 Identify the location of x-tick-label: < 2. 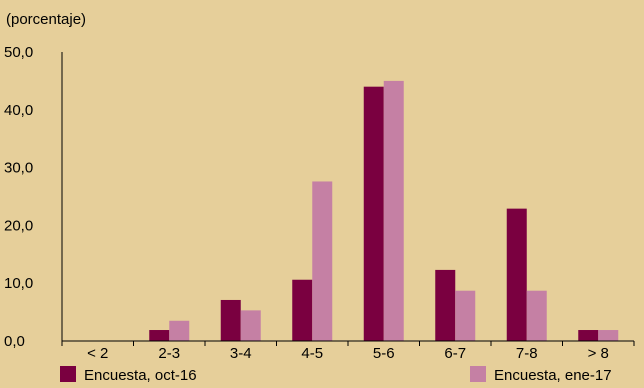
(97, 353).